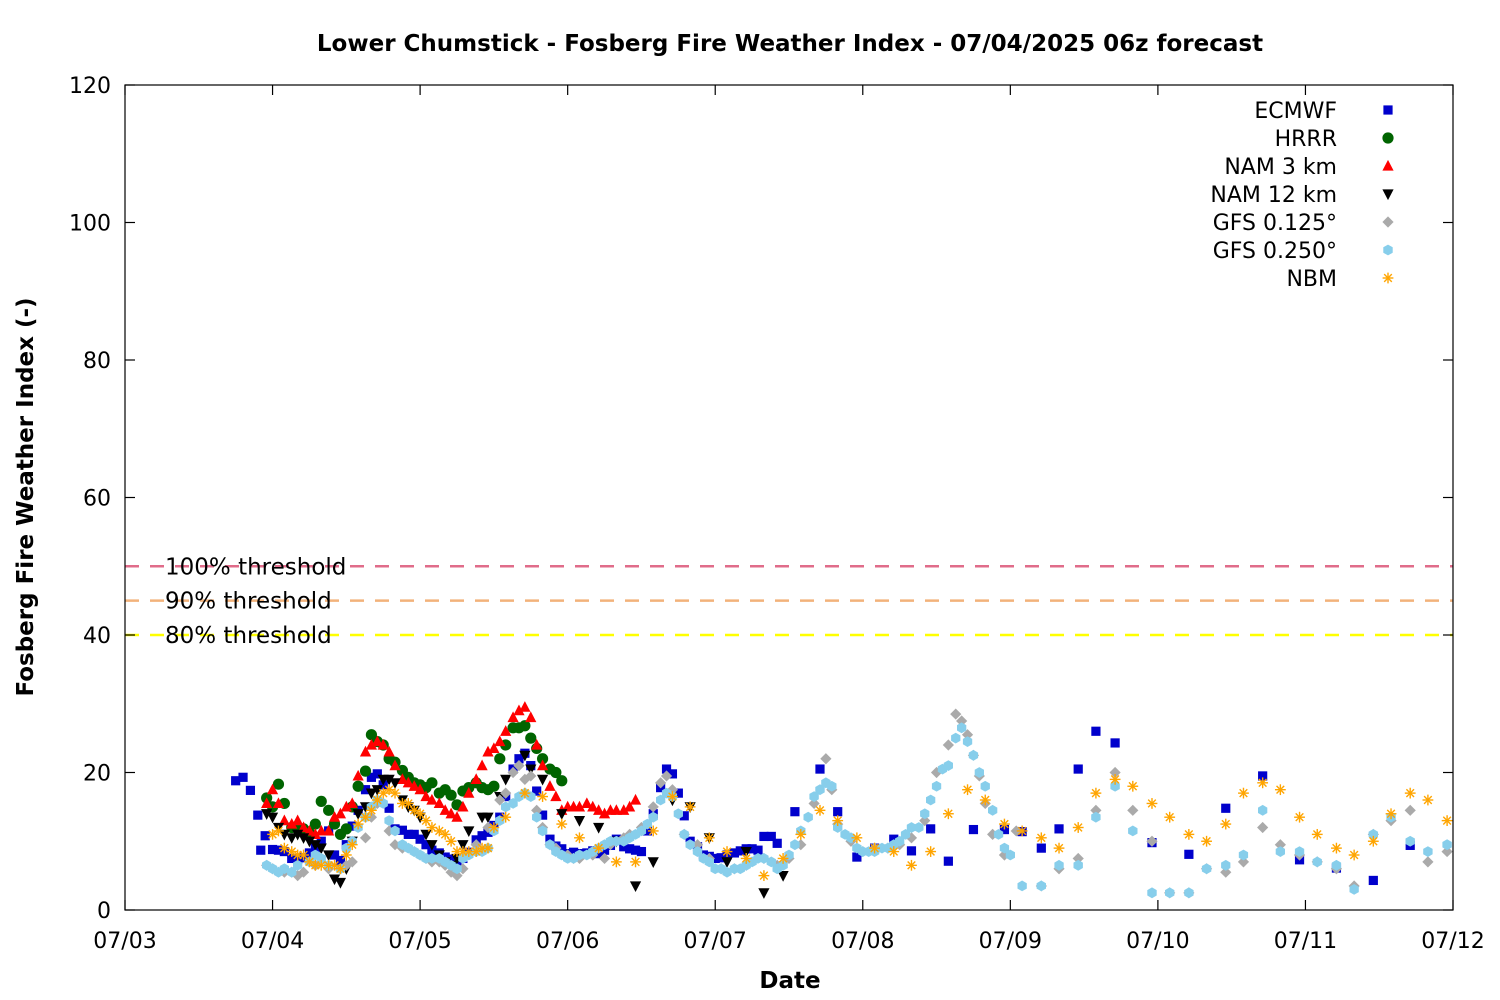  What do you see at coordinates (1010, 941) in the screenshot?
I see `x-tick-label: 07/09` at bounding box center [1010, 941].